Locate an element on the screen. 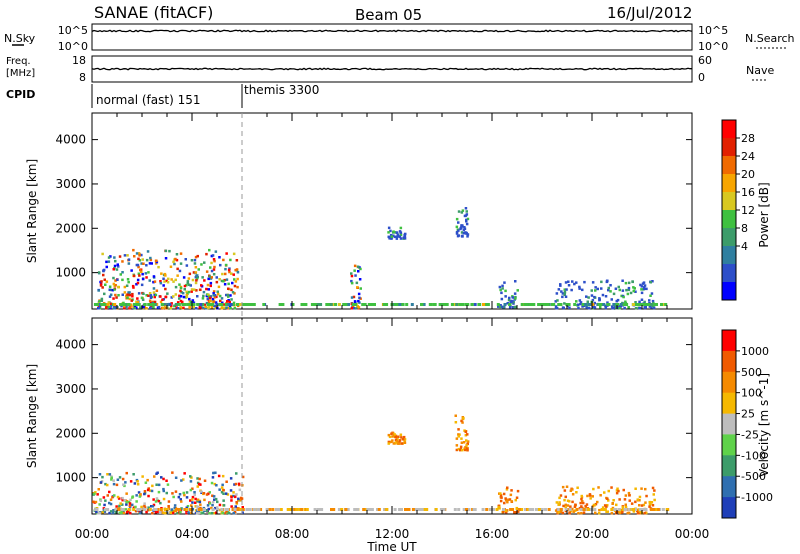 This screenshot has height=554, width=800. ytick-label: 2000 is located at coordinates (70, 228).